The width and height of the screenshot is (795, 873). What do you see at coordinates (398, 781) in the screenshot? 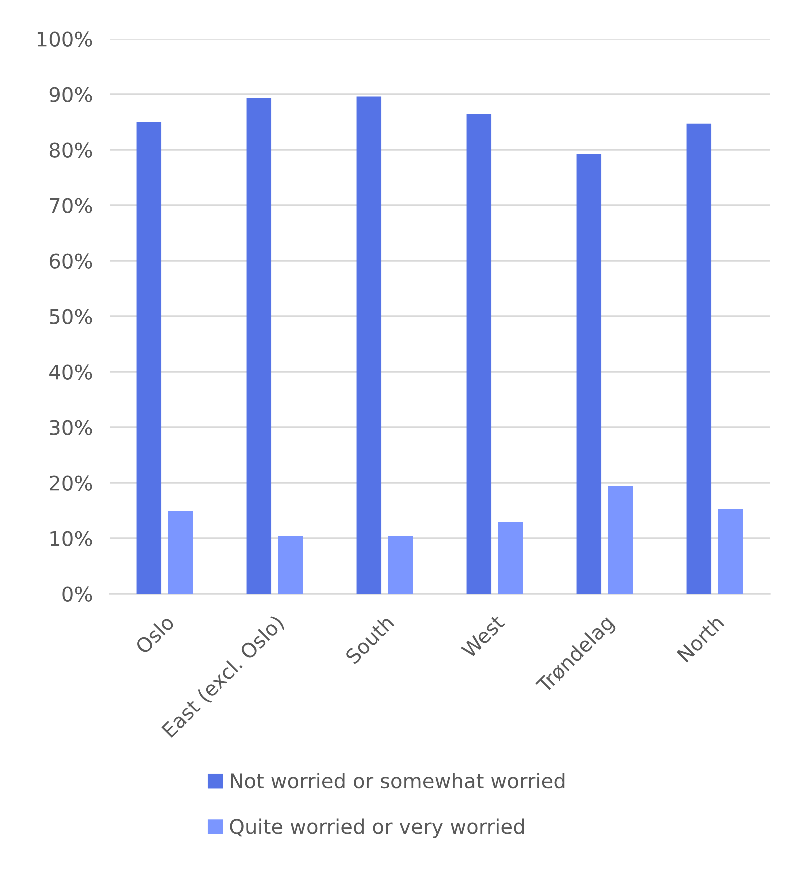
I see `legend-label: Not worried or somewhat worried` at bounding box center [398, 781].